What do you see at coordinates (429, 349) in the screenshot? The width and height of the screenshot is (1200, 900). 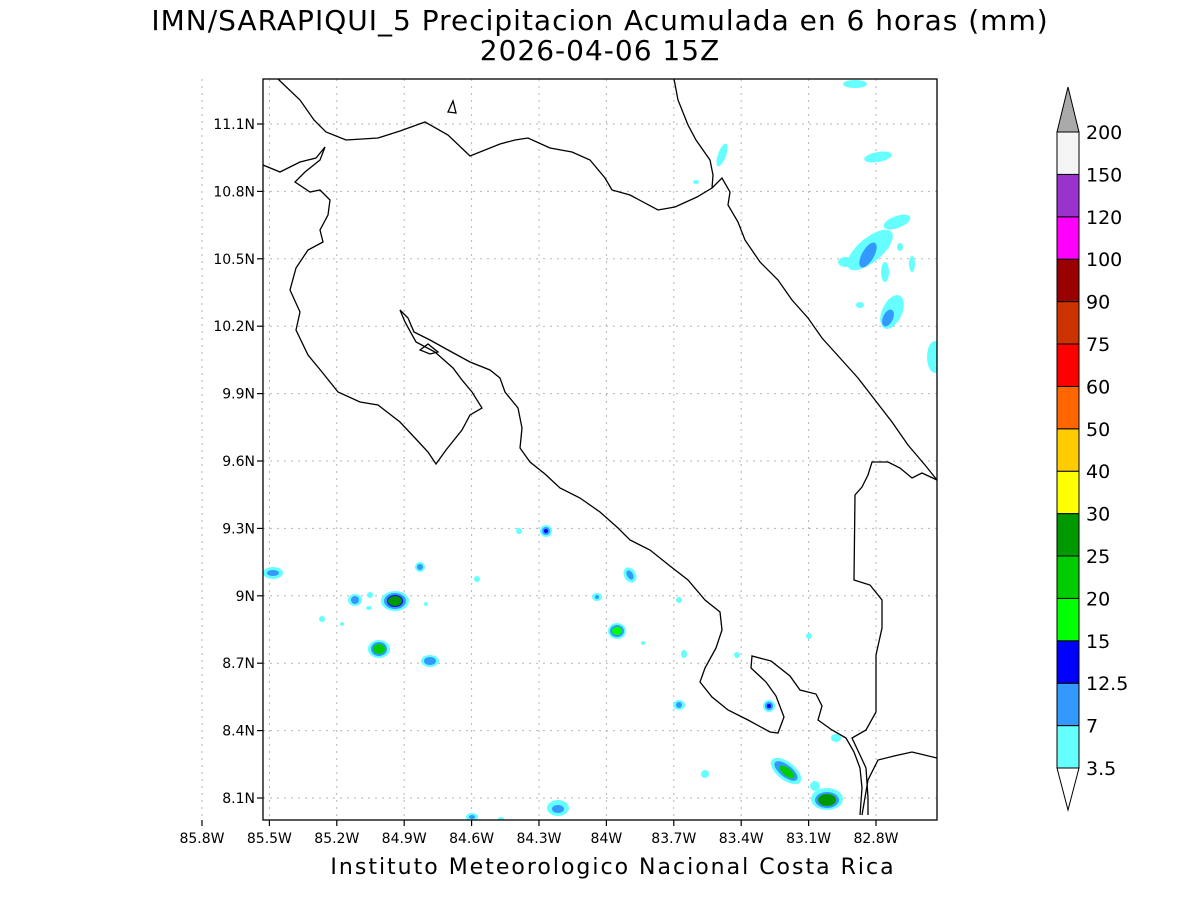 I see `tempisque-gulf-island` at bounding box center [429, 349].